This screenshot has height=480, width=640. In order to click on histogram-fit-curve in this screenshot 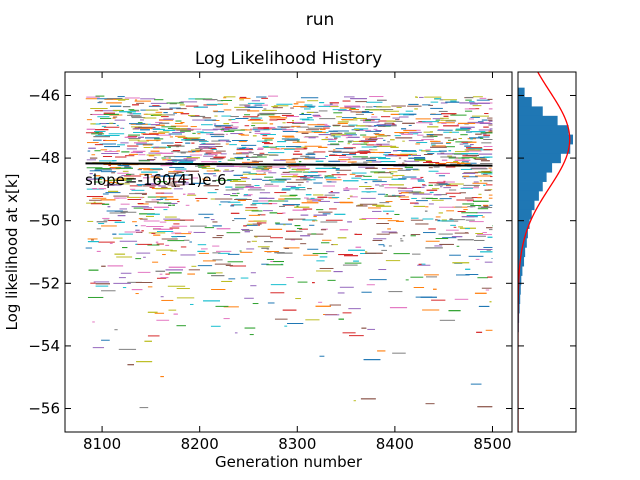, I will do `click(544, 252)`.